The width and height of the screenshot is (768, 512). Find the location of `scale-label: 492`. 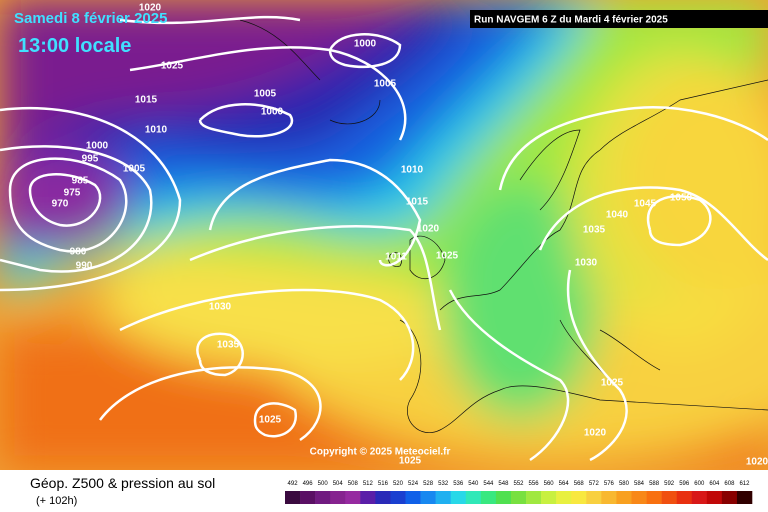

scale-label: 492 is located at coordinates (293, 484).